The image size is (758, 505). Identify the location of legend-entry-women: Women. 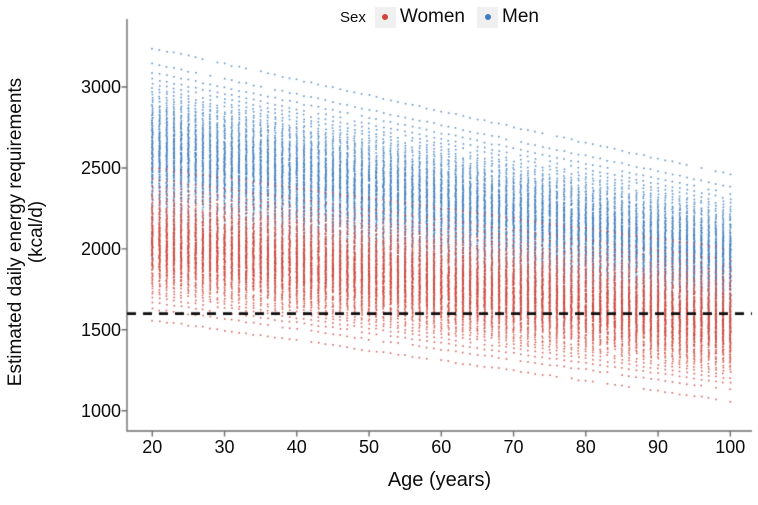
(419, 17).